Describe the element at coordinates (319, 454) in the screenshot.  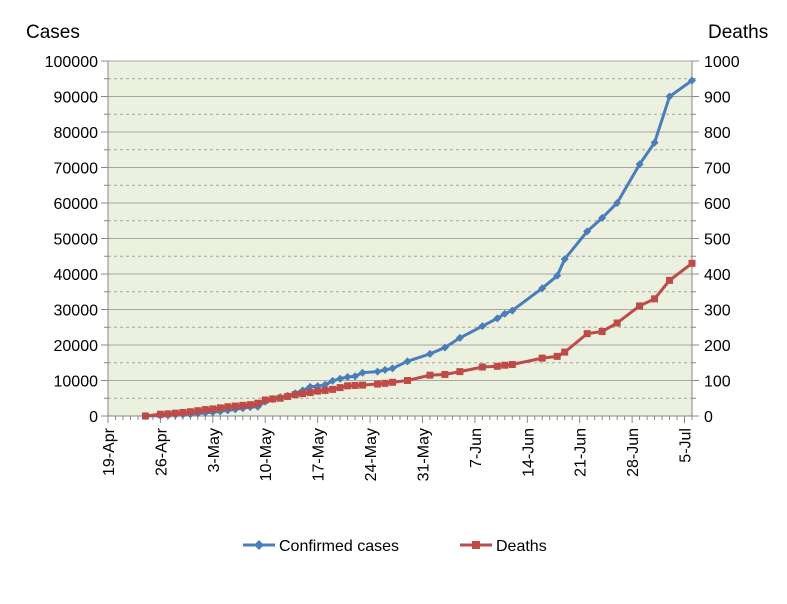
I see `x-tick-label: 17-May` at that location.